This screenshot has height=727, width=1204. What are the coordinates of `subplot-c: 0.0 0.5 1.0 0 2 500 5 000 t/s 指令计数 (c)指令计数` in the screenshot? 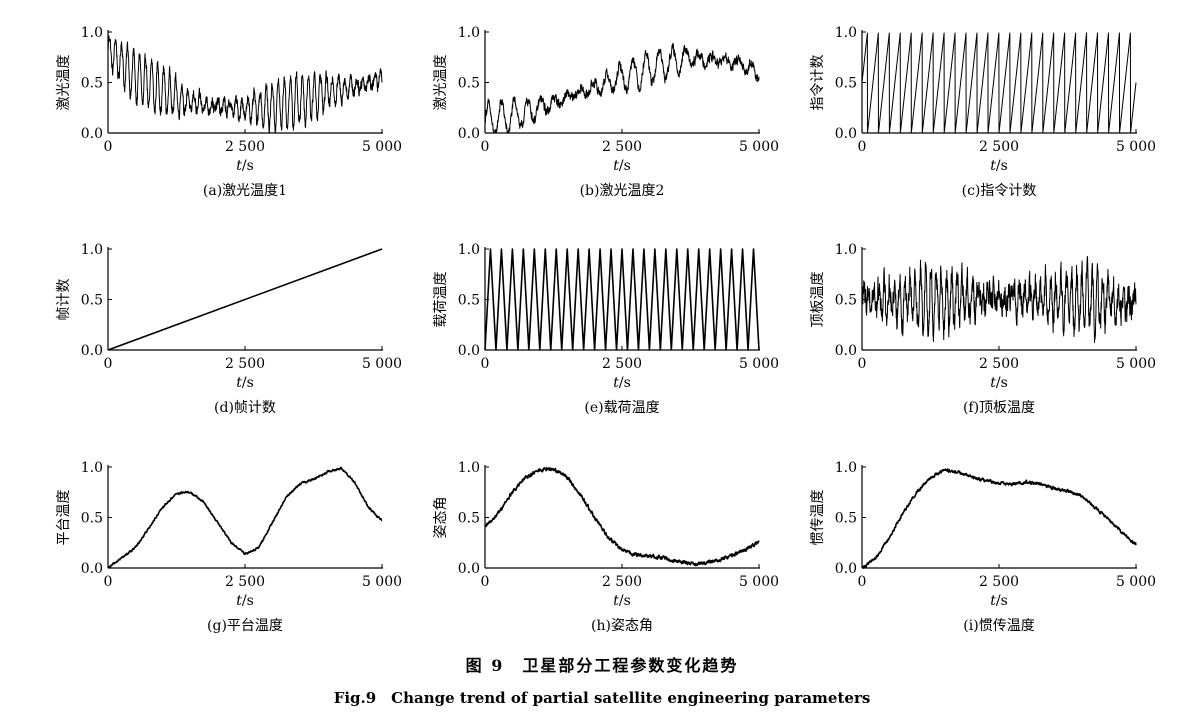 It's located at (983, 112).